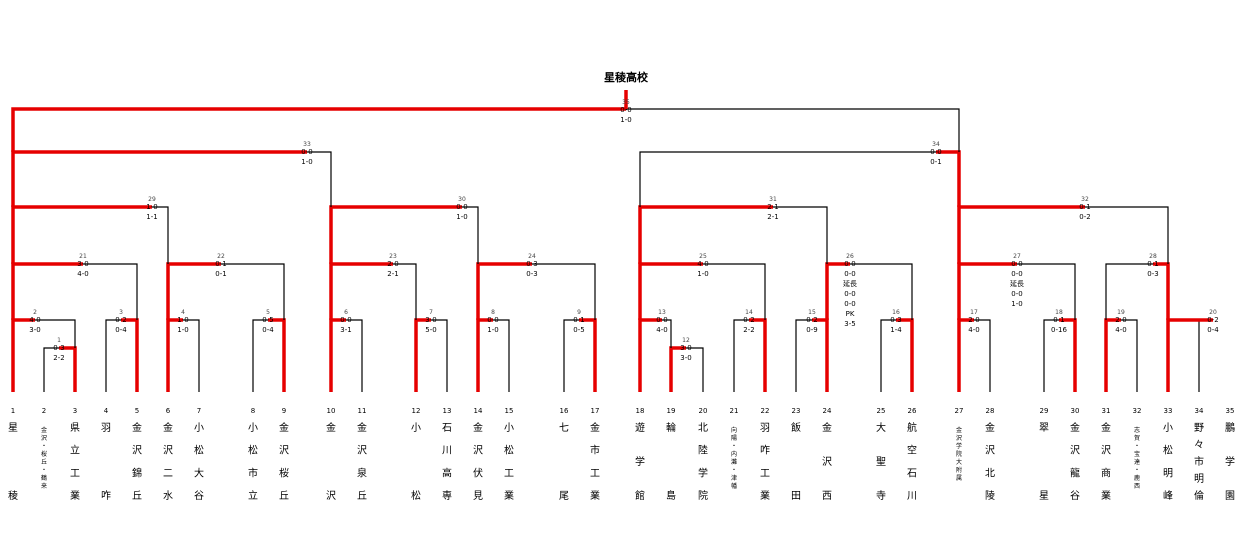 The image size is (1252, 540). Describe the element at coordinates (13, 428) in the screenshot. I see `team-name-char: 星` at that location.